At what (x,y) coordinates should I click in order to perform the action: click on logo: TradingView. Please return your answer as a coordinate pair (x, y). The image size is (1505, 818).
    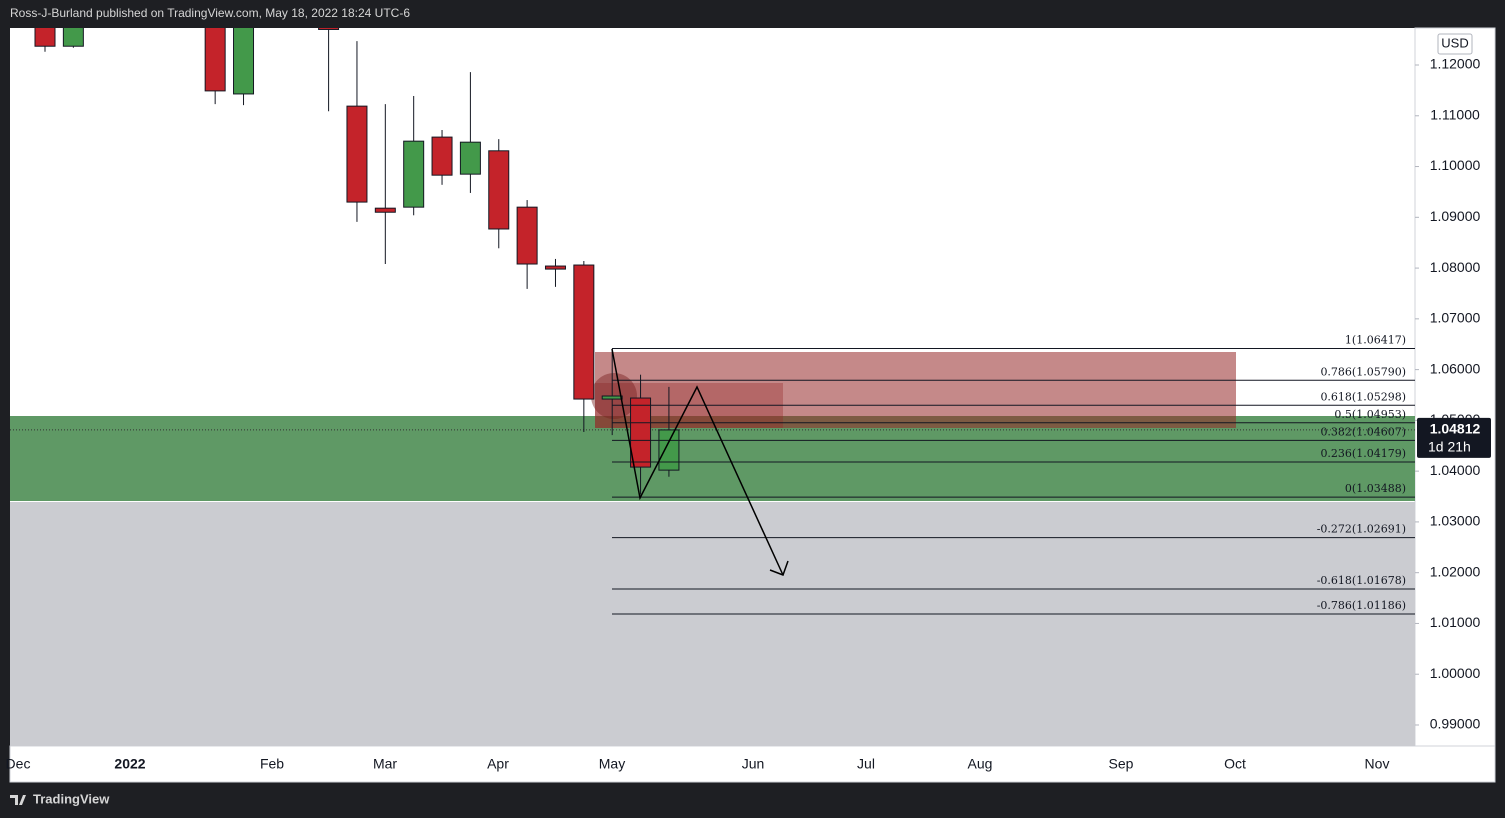
    Looking at the image, I should click on (60, 798).